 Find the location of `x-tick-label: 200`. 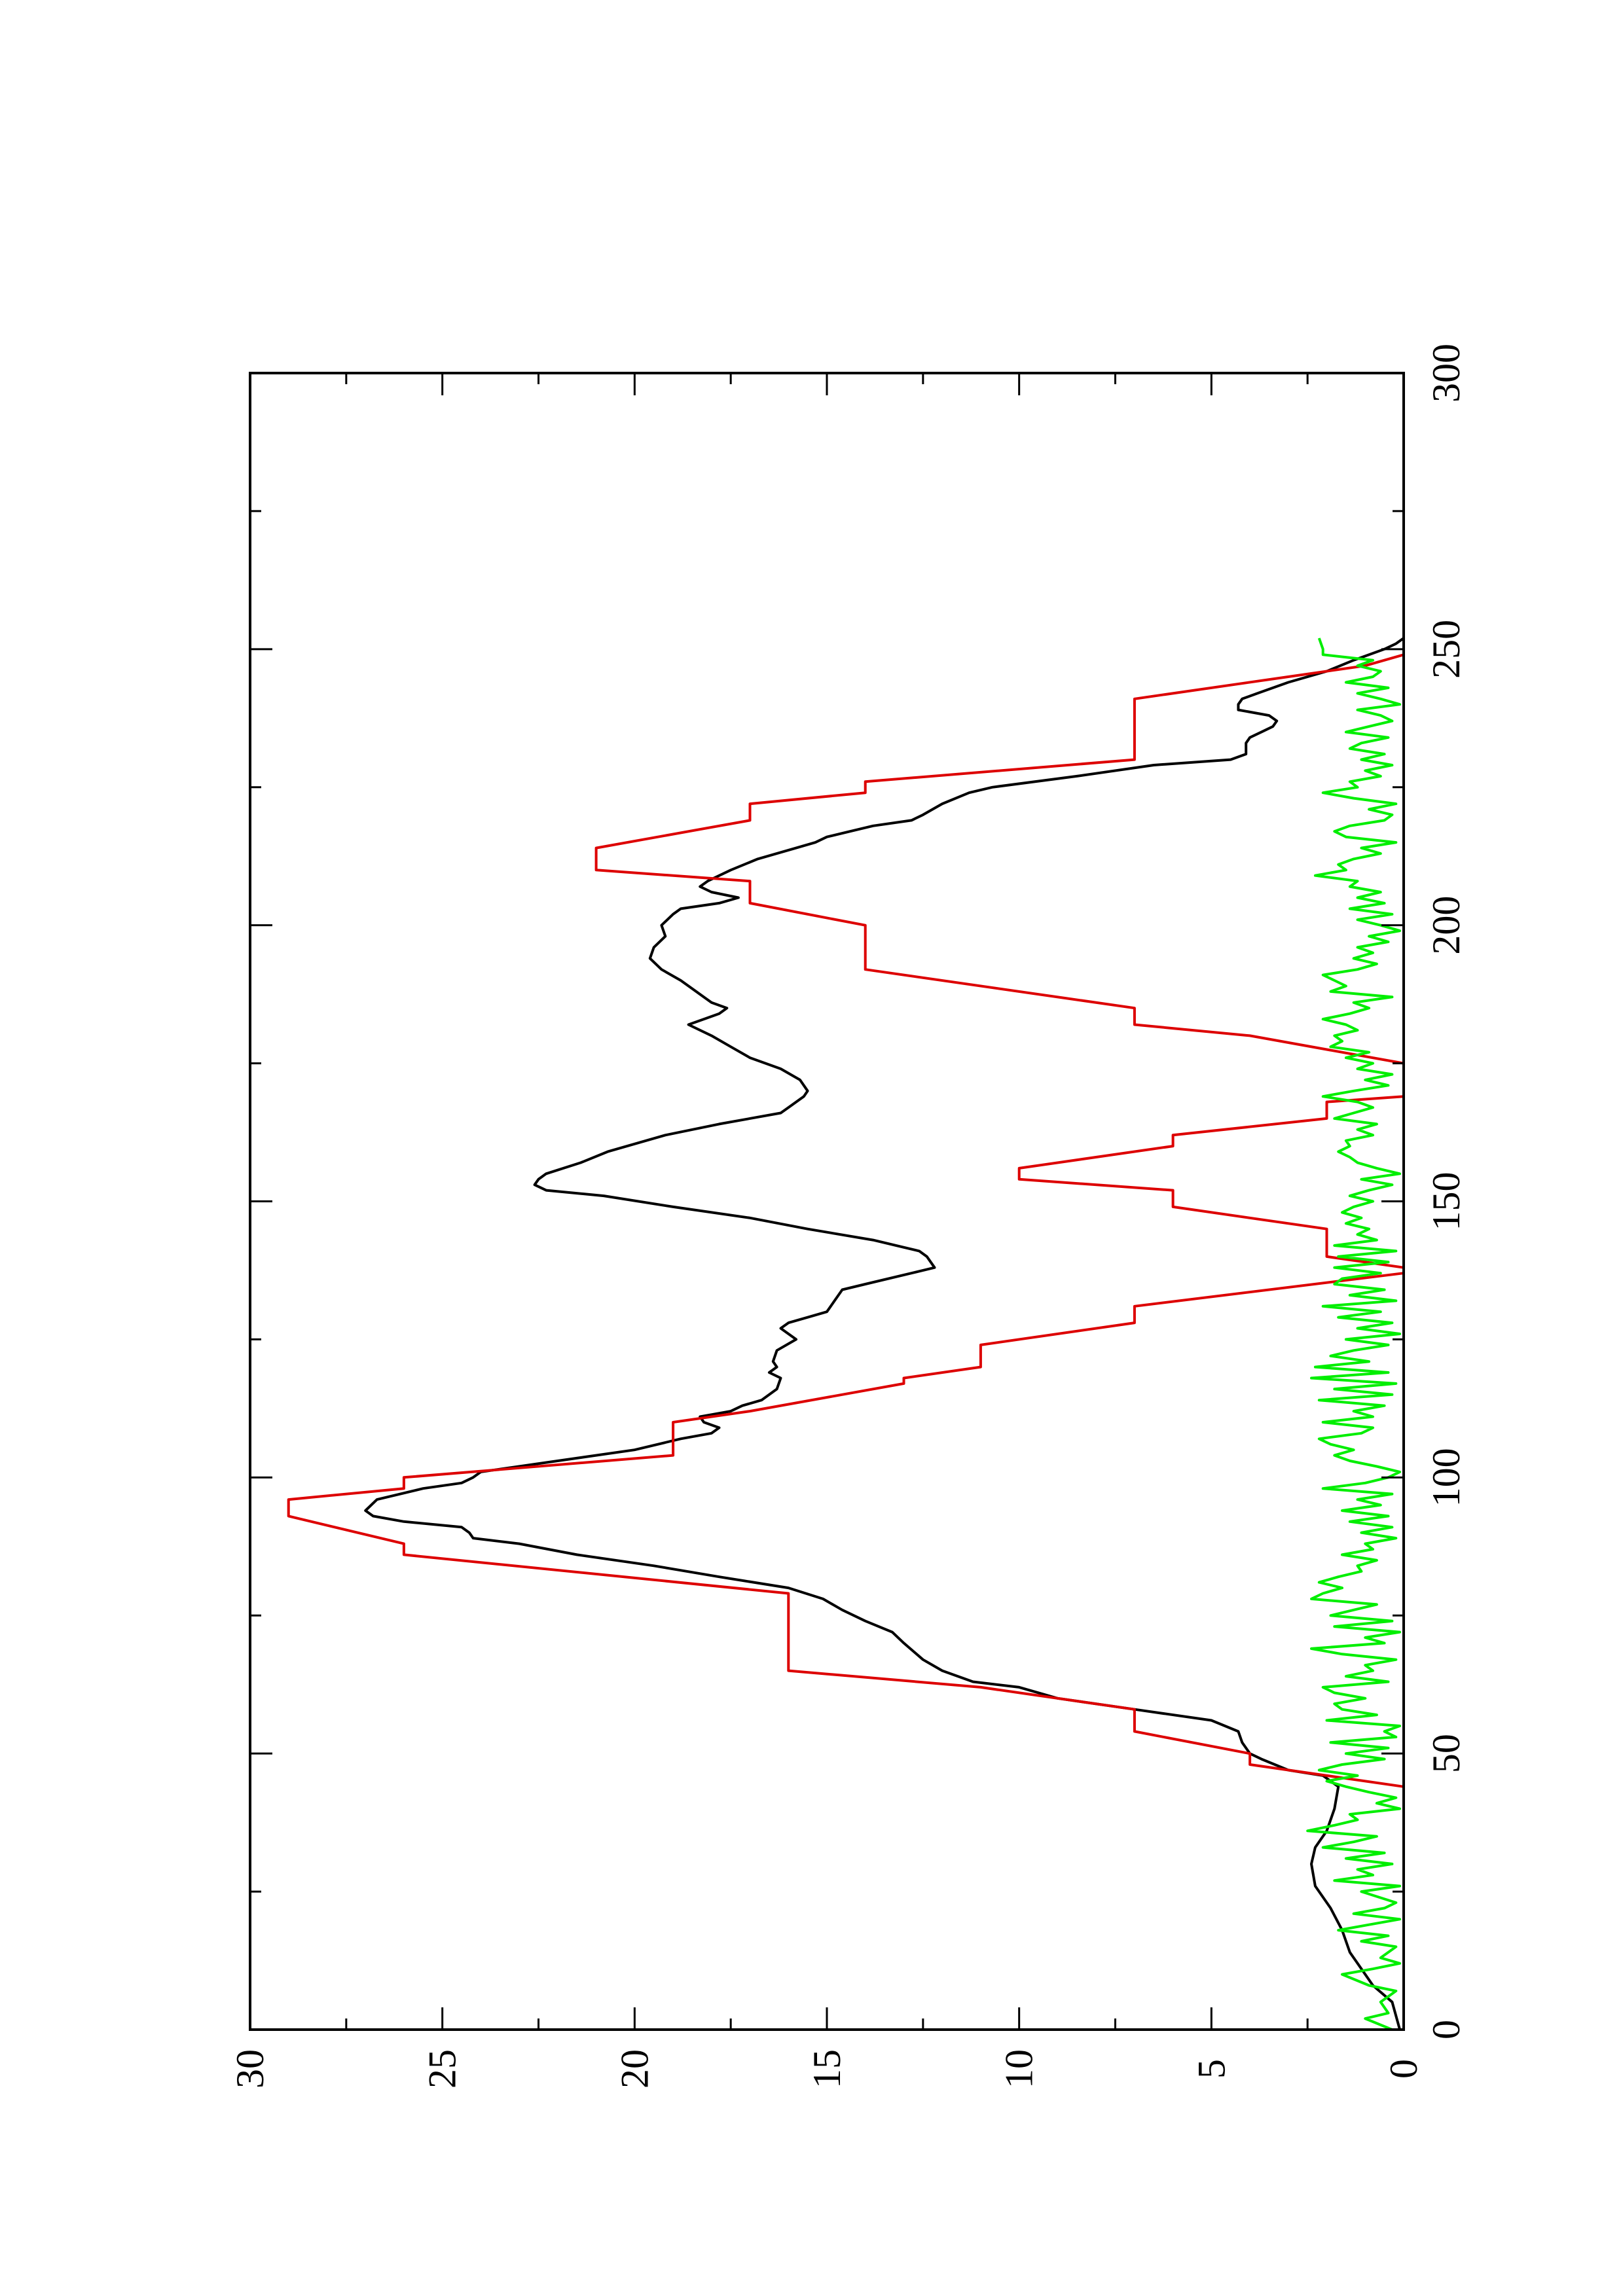

x-tick-label: 200 is located at coordinates (1446, 925).